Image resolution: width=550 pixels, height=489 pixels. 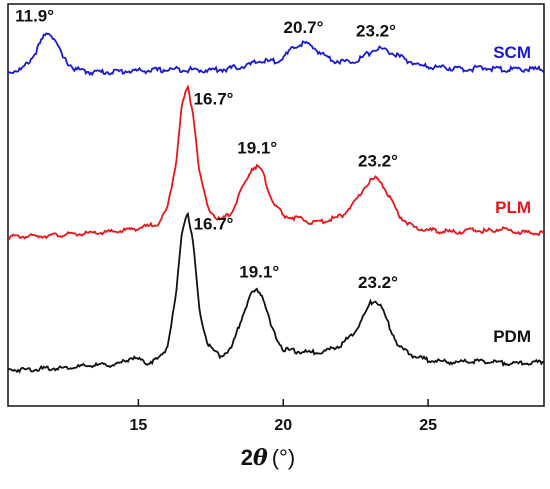 What do you see at coordinates (283, 402) in the screenshot?
I see `x-axis-ticks` at bounding box center [283, 402].